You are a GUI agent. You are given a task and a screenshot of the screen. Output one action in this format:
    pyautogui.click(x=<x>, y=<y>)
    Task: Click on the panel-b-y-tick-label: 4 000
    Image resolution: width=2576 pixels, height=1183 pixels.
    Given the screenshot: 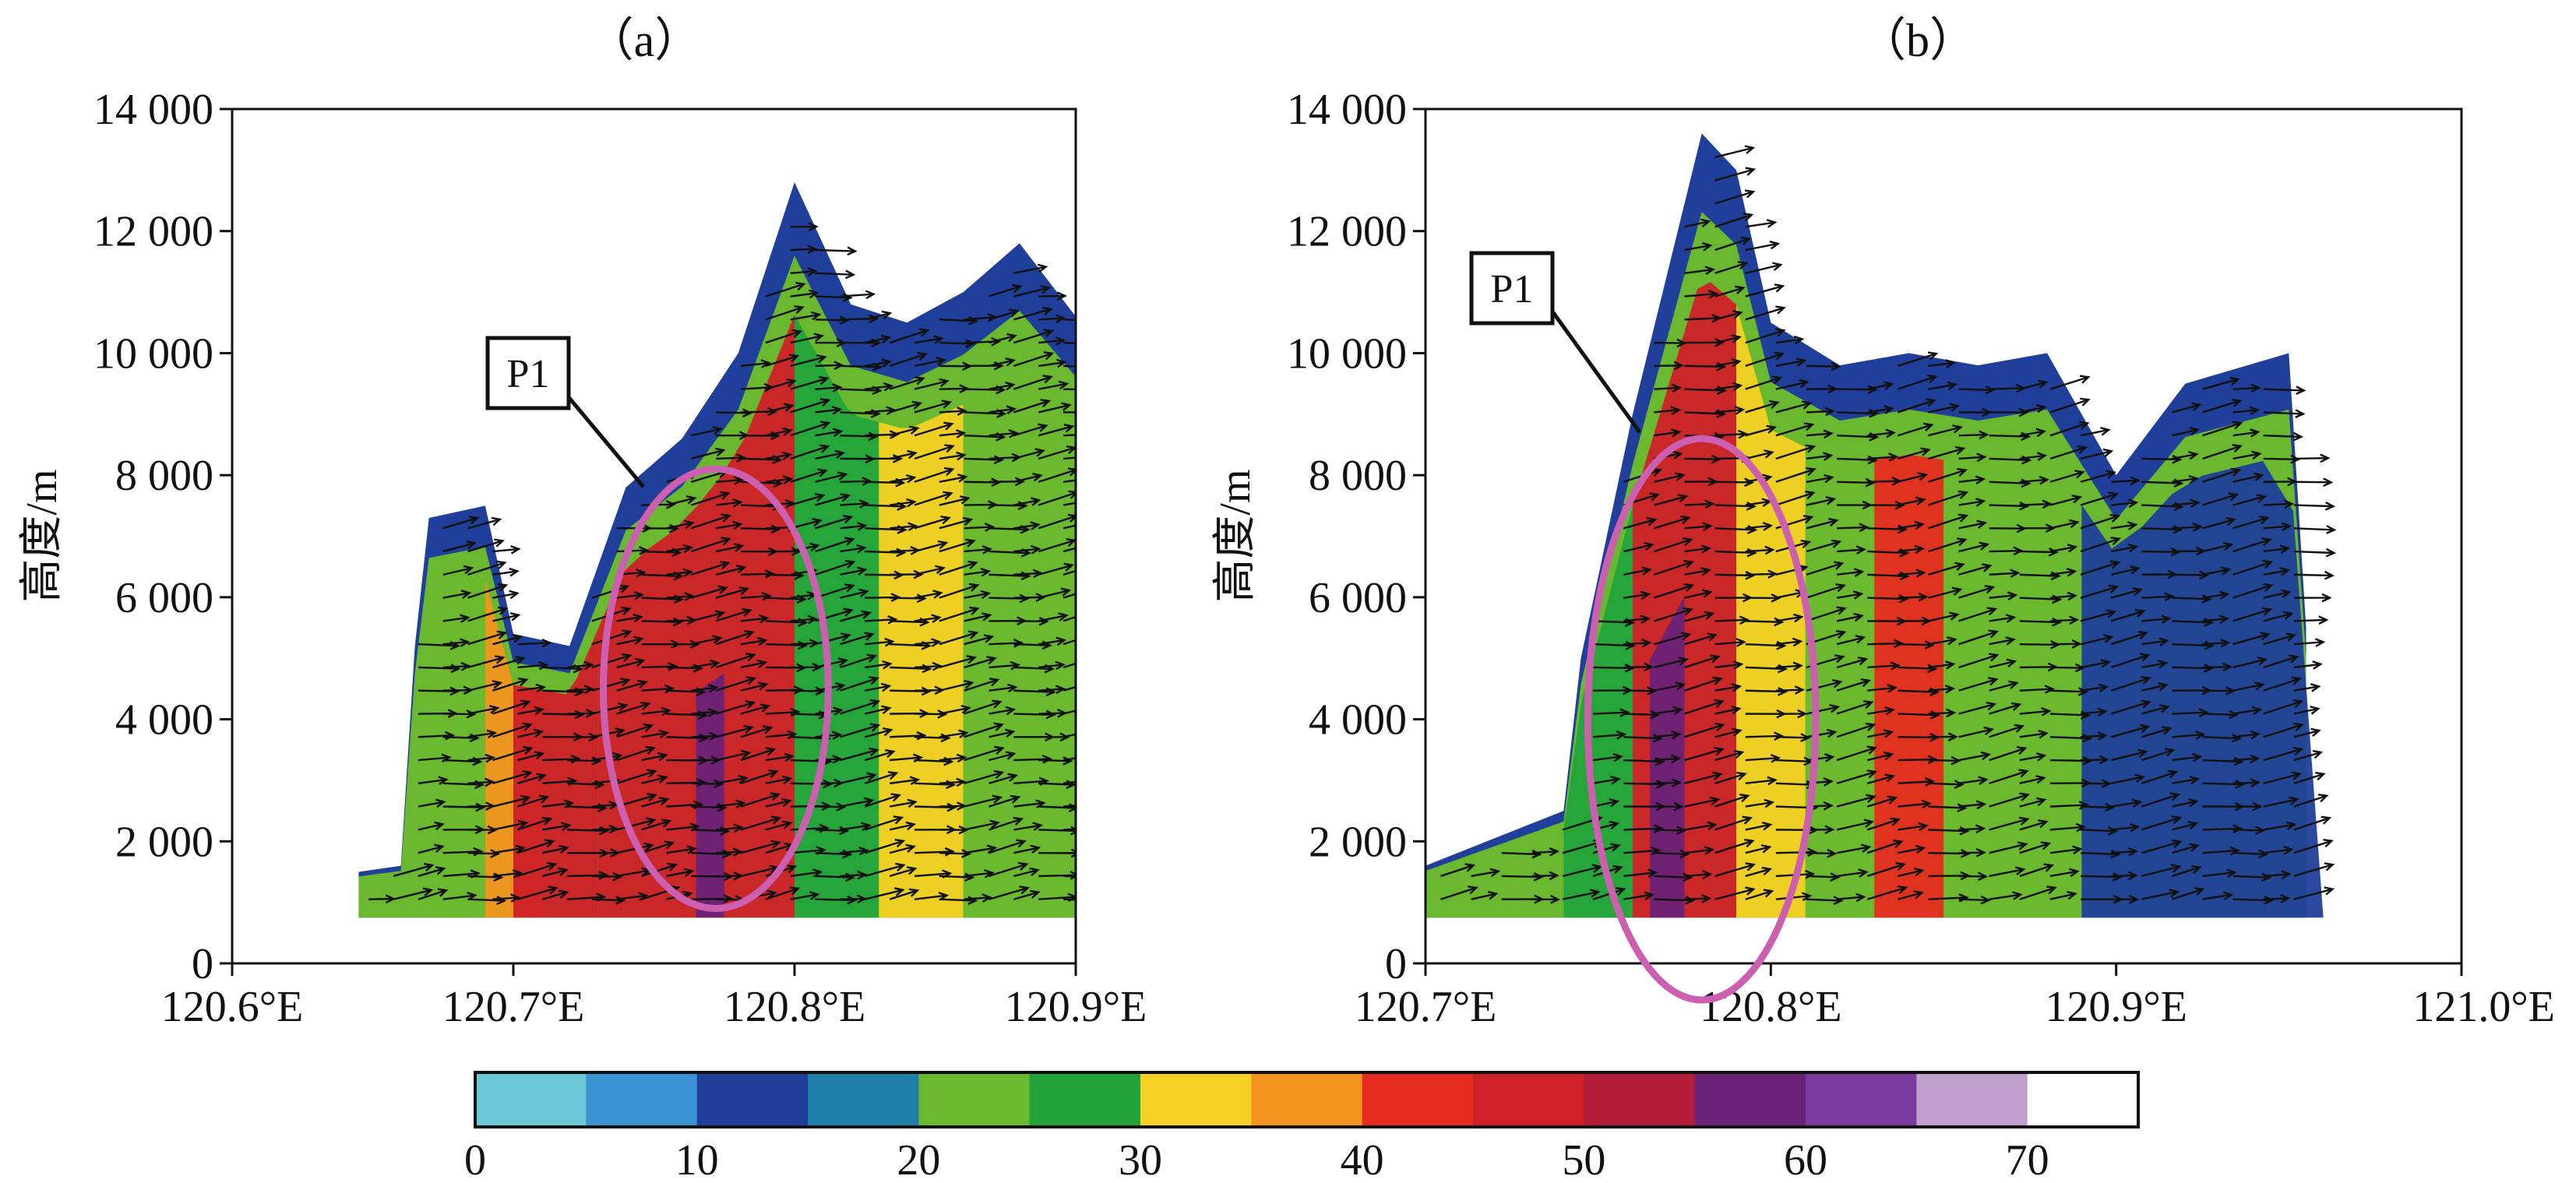 What is the action you would take?
    pyautogui.click(x=1358, y=720)
    